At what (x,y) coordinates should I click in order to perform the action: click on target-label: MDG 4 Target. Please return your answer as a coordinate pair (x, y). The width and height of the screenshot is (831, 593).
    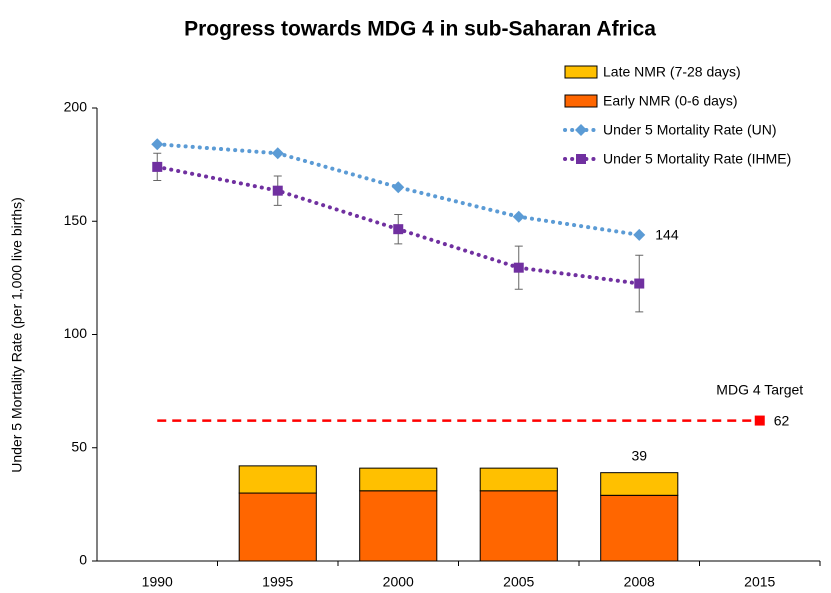
    Looking at the image, I should click on (759, 389).